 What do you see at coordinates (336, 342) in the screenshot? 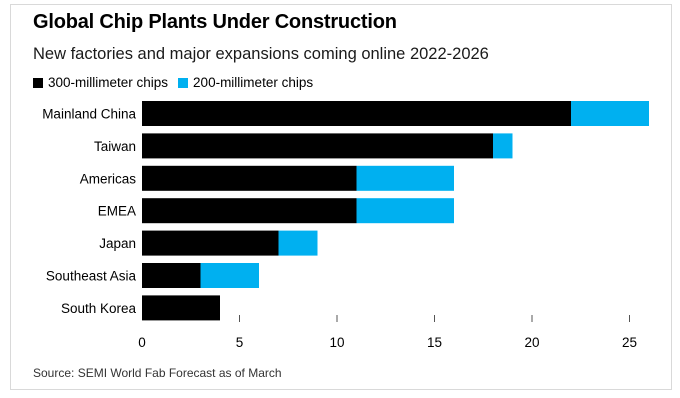
I see `x-tick-label-10: 10` at bounding box center [336, 342].